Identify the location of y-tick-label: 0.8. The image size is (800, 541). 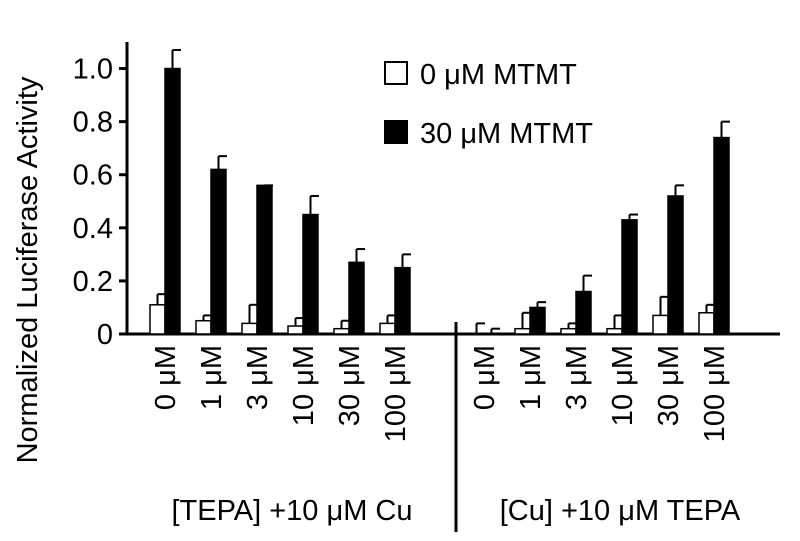
(93, 123).